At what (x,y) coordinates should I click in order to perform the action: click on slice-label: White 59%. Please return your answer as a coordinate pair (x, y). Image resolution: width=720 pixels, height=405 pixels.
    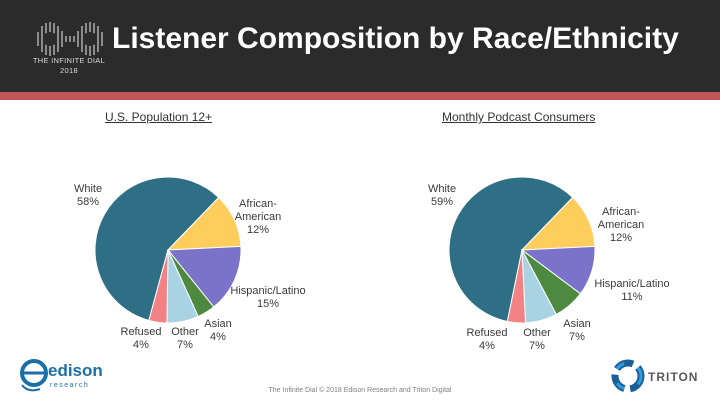
    Looking at the image, I should click on (442, 196).